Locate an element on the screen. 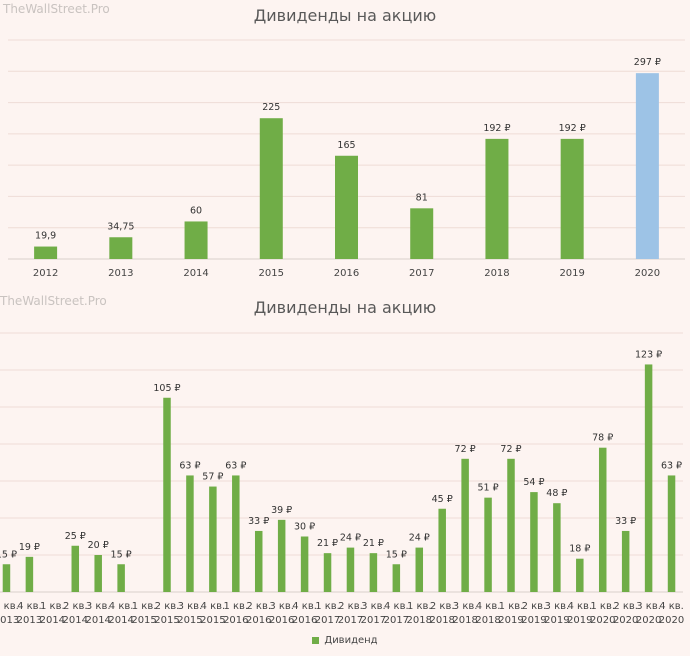 The height and width of the screenshot is (656, 690). data-label-2019: 192 ₽ is located at coordinates (572, 128).